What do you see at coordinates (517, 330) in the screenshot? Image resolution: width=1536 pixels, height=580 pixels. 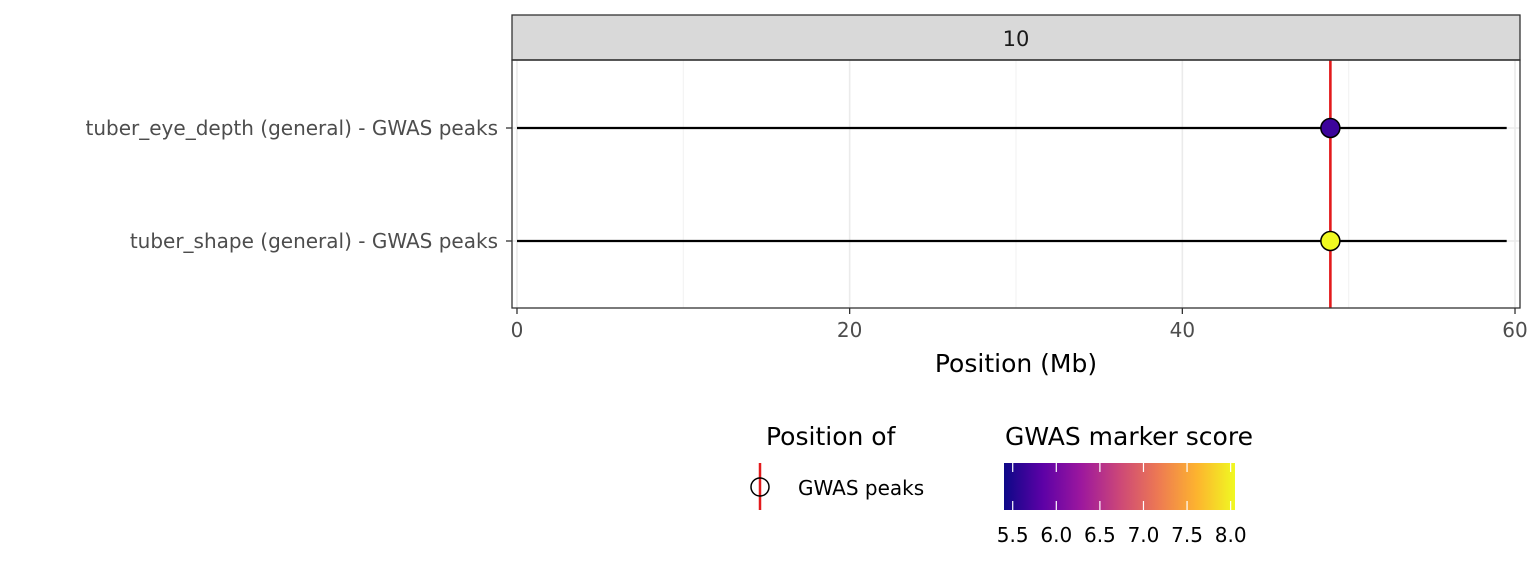 I see `x-tick-label: 0` at bounding box center [517, 330].